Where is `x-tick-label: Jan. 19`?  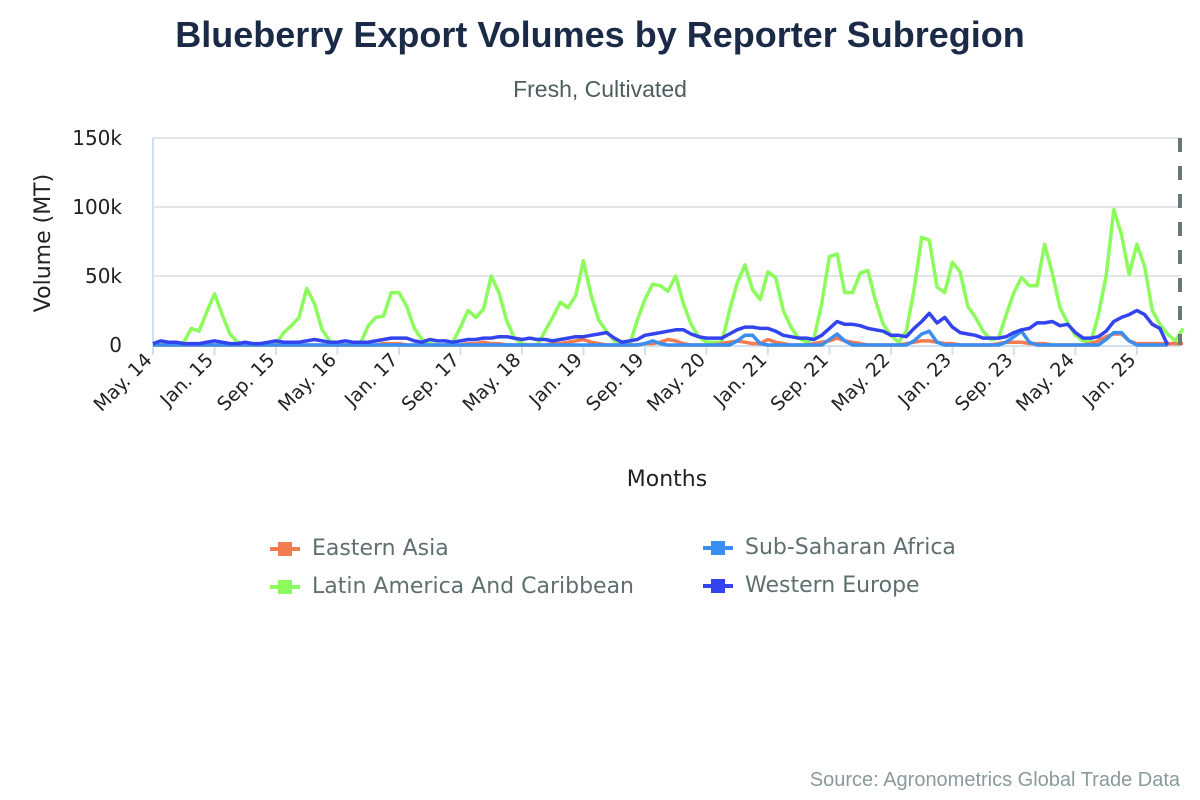
x-tick-label: Jan. 19 is located at coordinates (555, 380).